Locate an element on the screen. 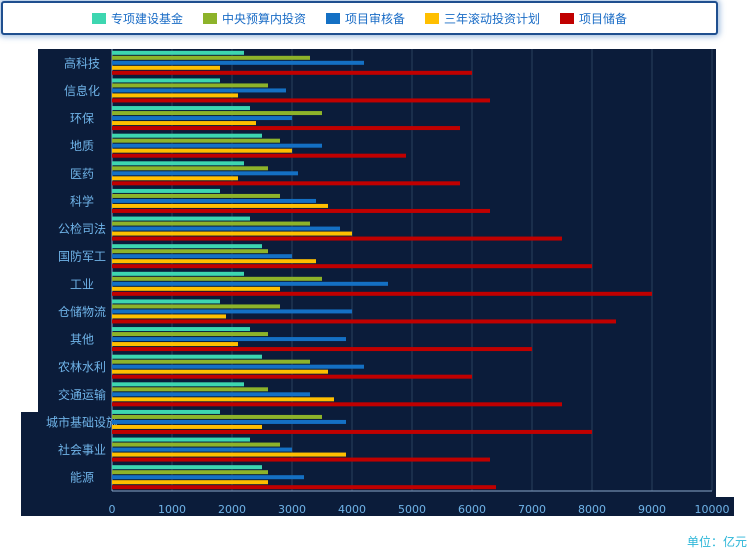  legend-label: 中央预算内投资 is located at coordinates (263, 18).